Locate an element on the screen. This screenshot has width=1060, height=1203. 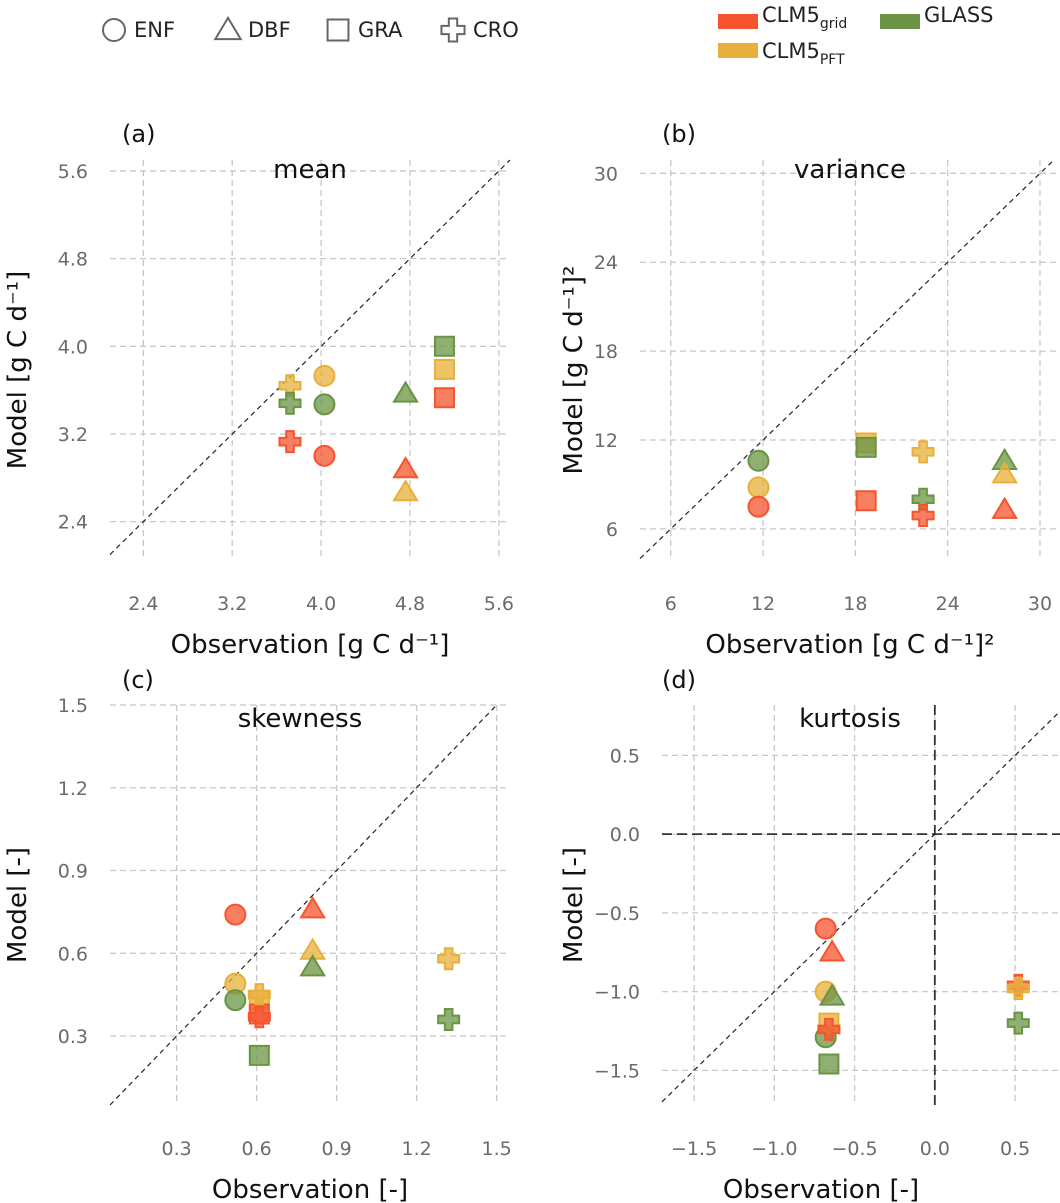
gra-shape-icon is located at coordinates (338, 30).